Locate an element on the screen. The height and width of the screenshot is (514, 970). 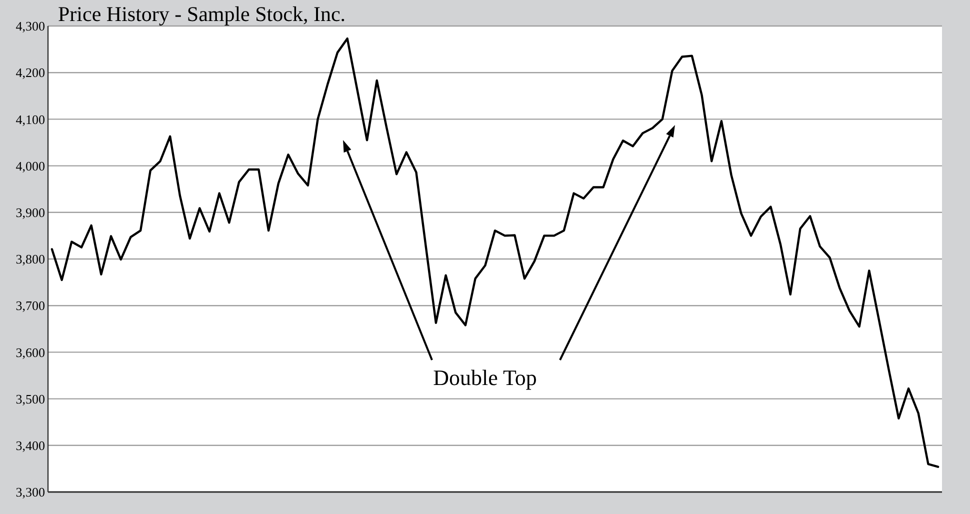
y-tick-label: 4,200 is located at coordinates (30, 72).